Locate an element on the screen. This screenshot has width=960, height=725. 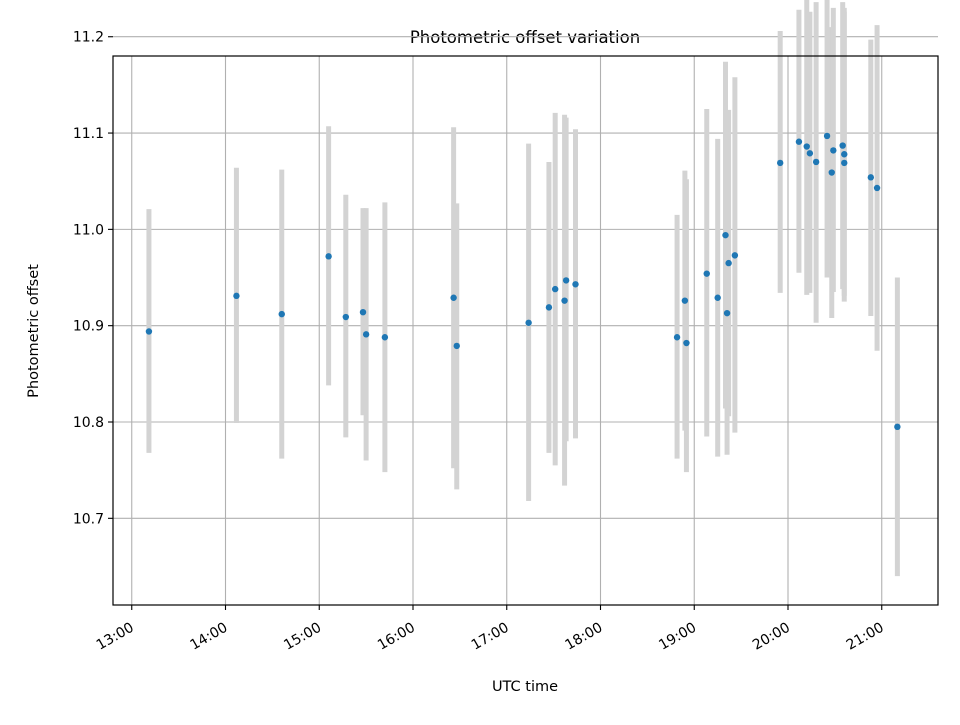
chart-title: Photometric offset variation is located at coordinates (525, 37).